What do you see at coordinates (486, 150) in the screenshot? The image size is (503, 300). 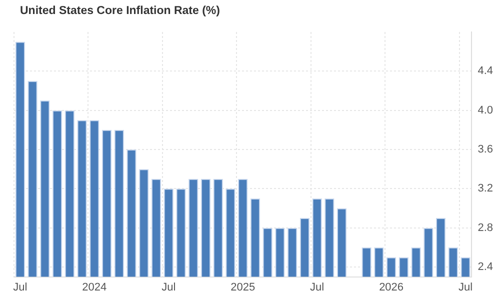 I see `y-tick-label: 3.6` at bounding box center [486, 150].